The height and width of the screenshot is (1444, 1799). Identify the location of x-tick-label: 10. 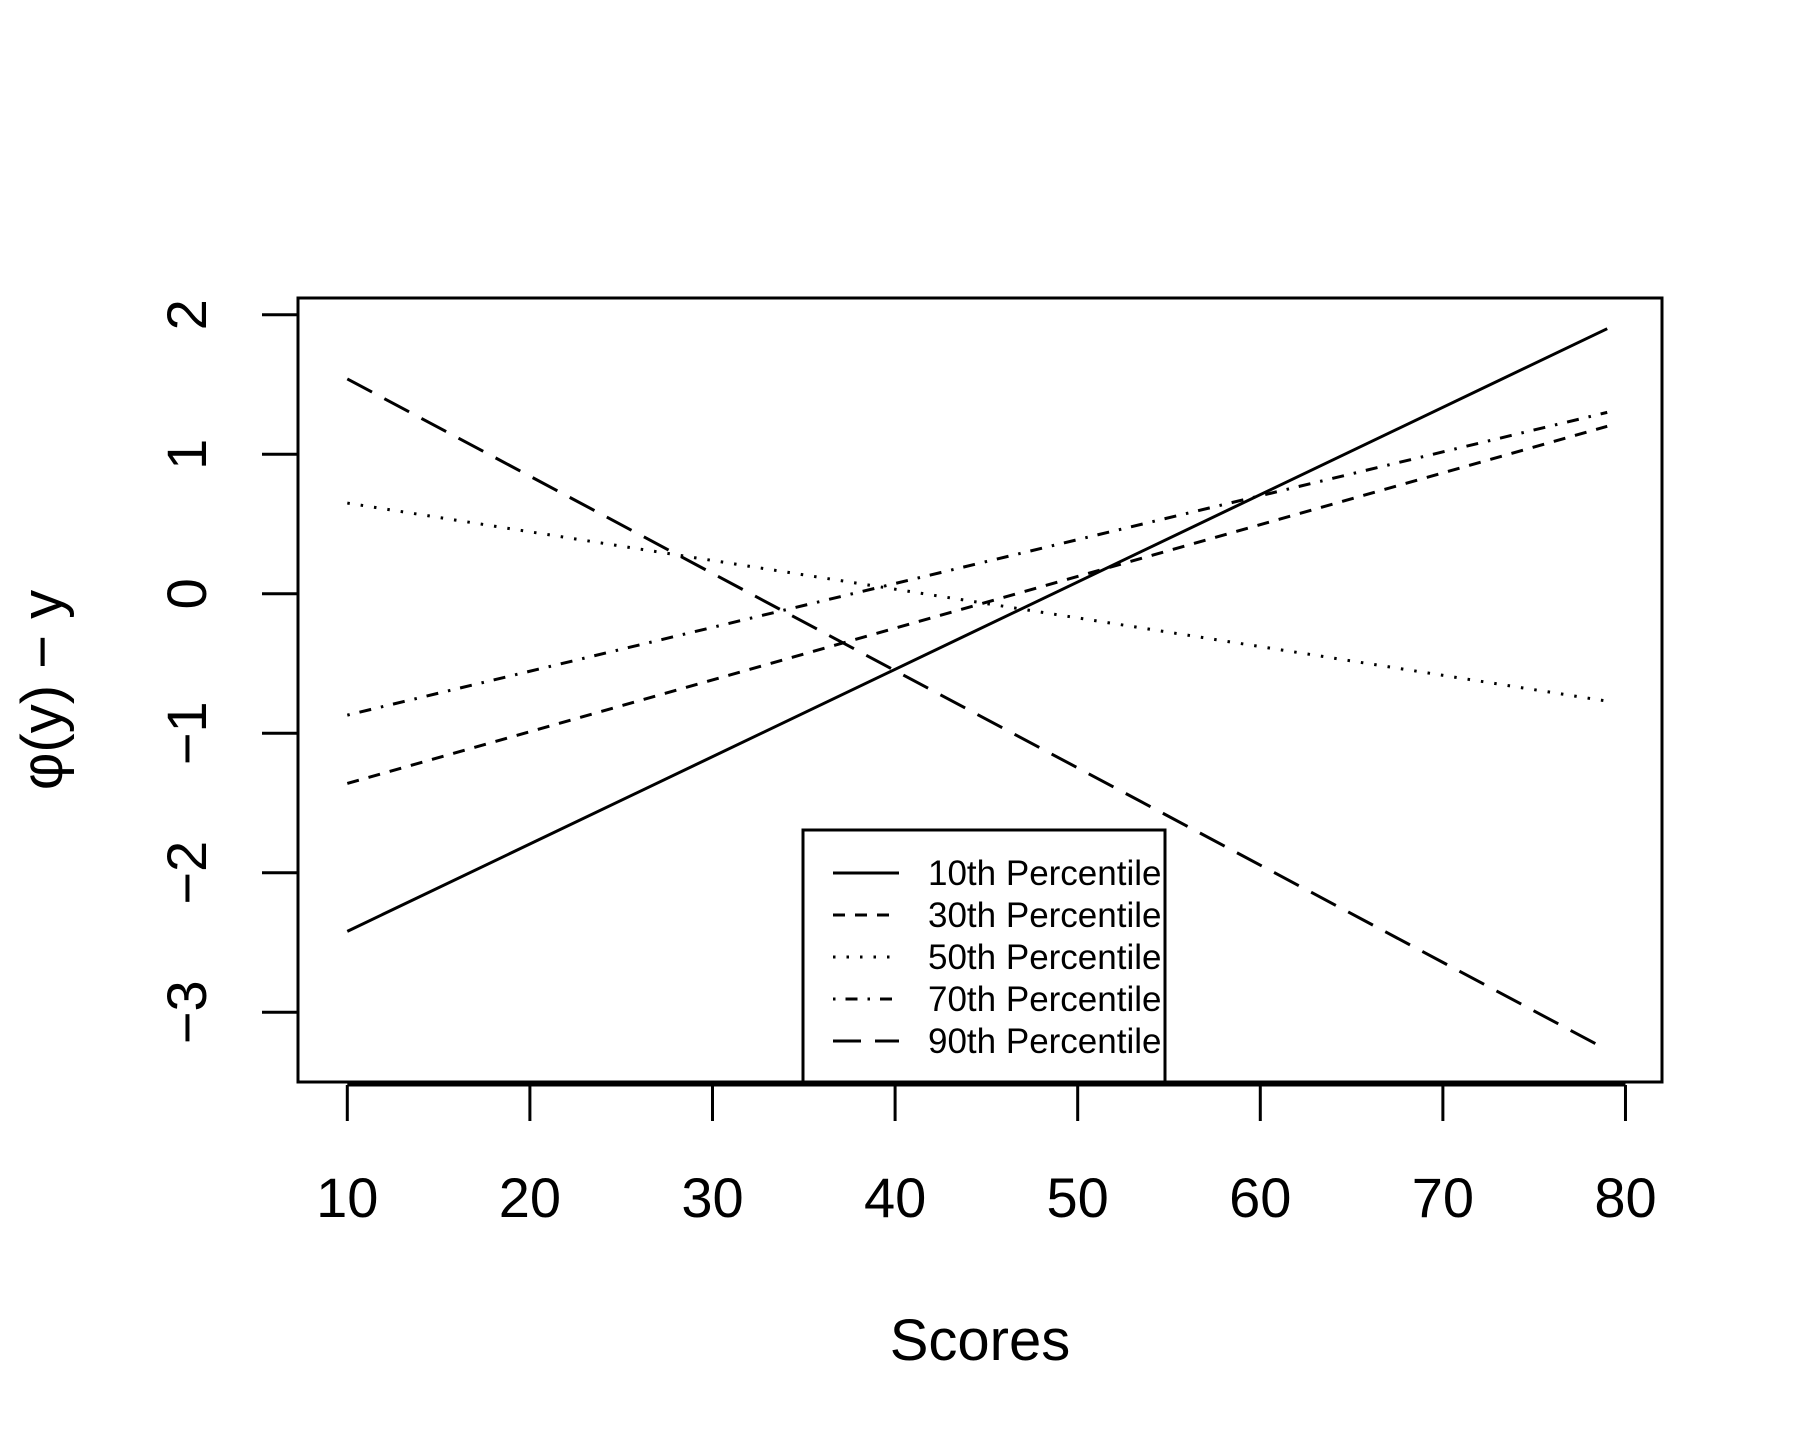
(347, 1197).